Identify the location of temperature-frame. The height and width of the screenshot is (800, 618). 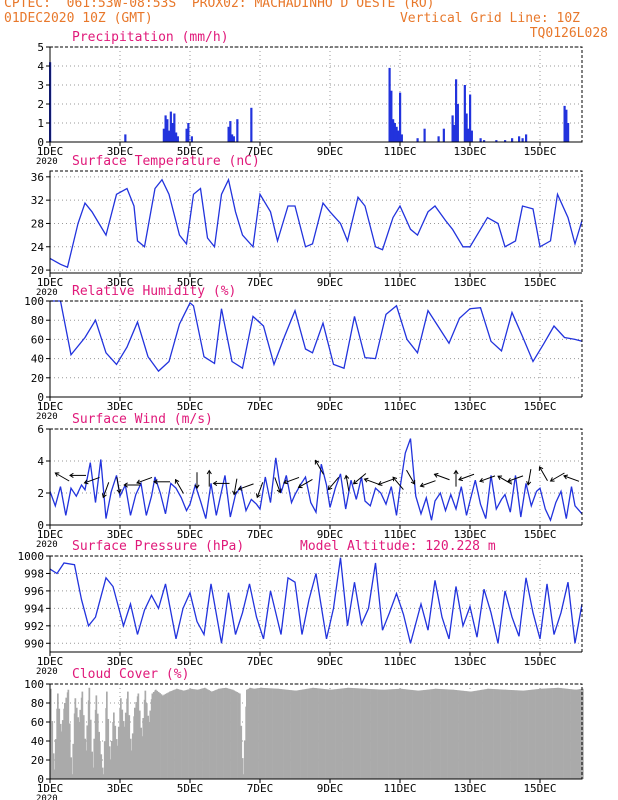
(316, 222).